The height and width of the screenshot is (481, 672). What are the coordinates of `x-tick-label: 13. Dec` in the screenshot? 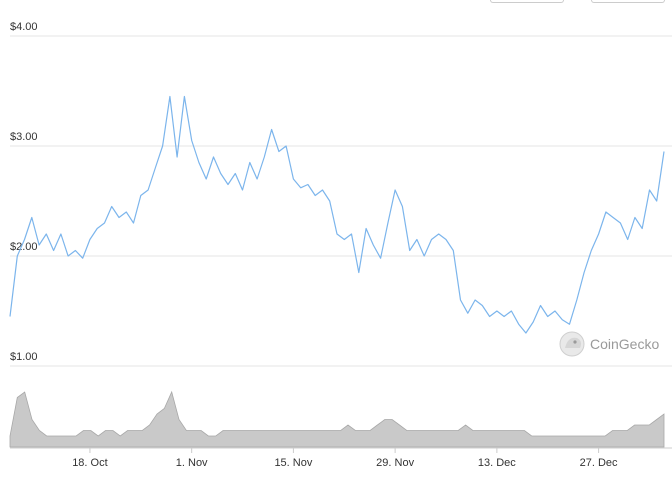 It's located at (497, 463).